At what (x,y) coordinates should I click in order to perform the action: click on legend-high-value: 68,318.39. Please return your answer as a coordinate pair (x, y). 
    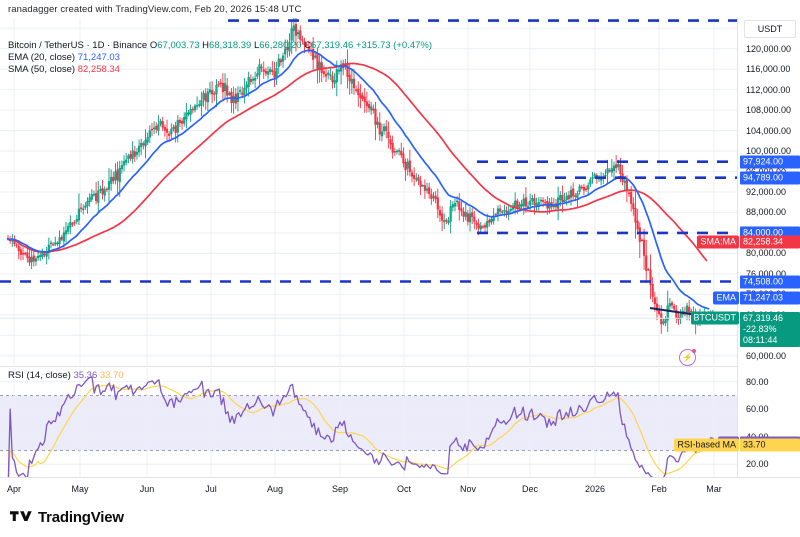
    Looking at the image, I should click on (230, 45).